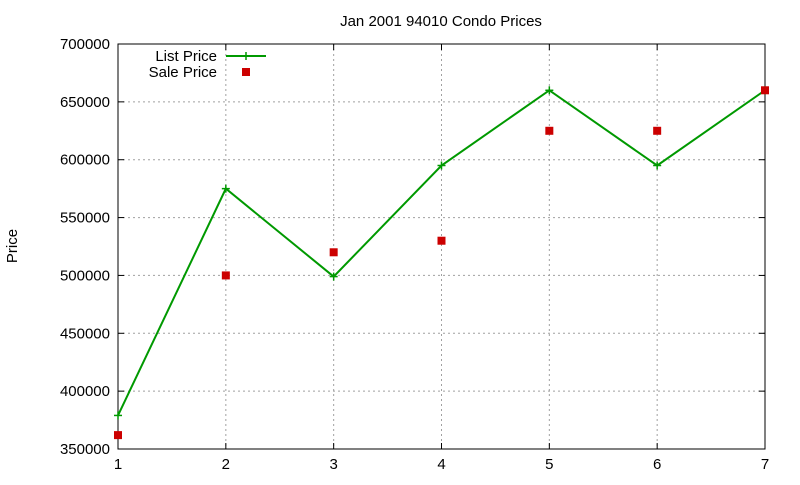 This screenshot has height=485, width=800. I want to click on x-tick-label: 5, so click(549, 464).